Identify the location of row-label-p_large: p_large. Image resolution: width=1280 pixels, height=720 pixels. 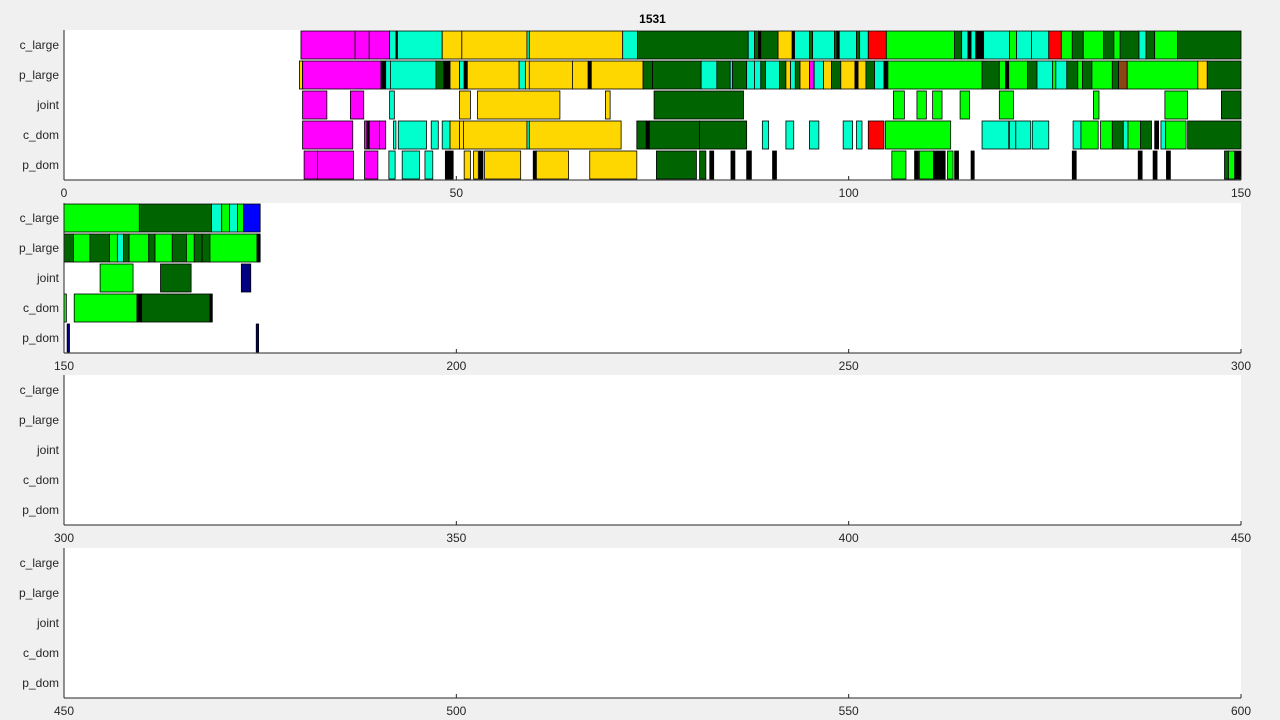
(39, 248).